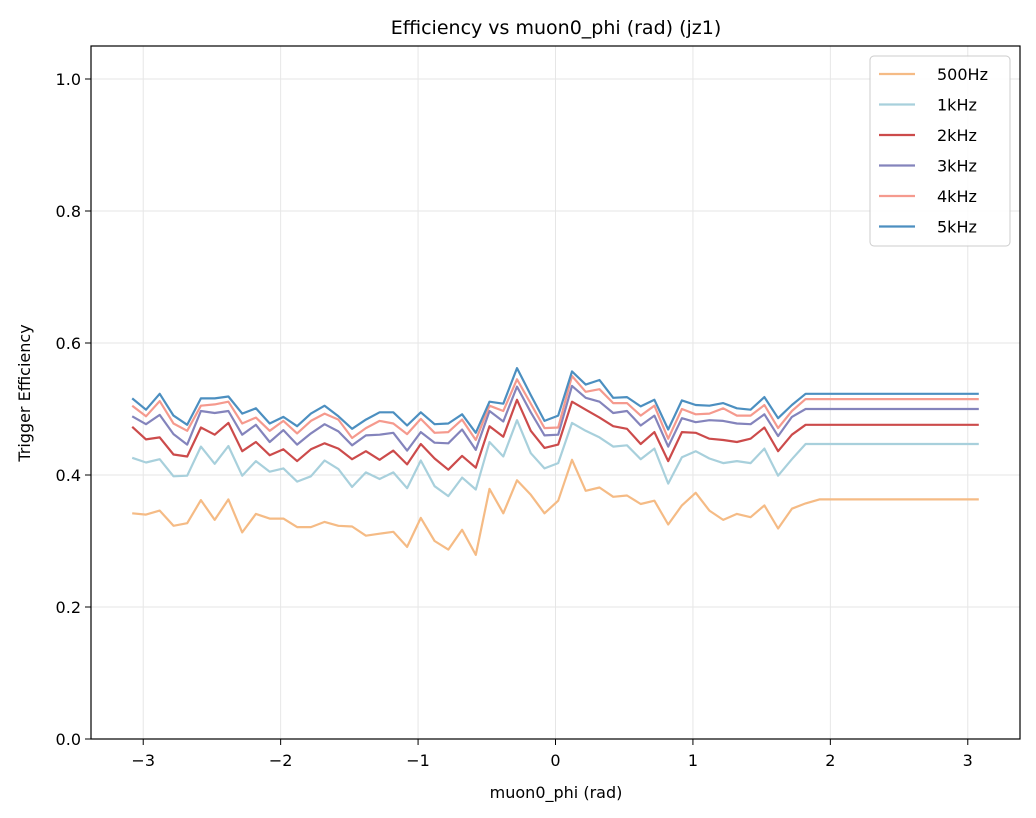  I want to click on x-tick-label: −3, so click(143, 760).